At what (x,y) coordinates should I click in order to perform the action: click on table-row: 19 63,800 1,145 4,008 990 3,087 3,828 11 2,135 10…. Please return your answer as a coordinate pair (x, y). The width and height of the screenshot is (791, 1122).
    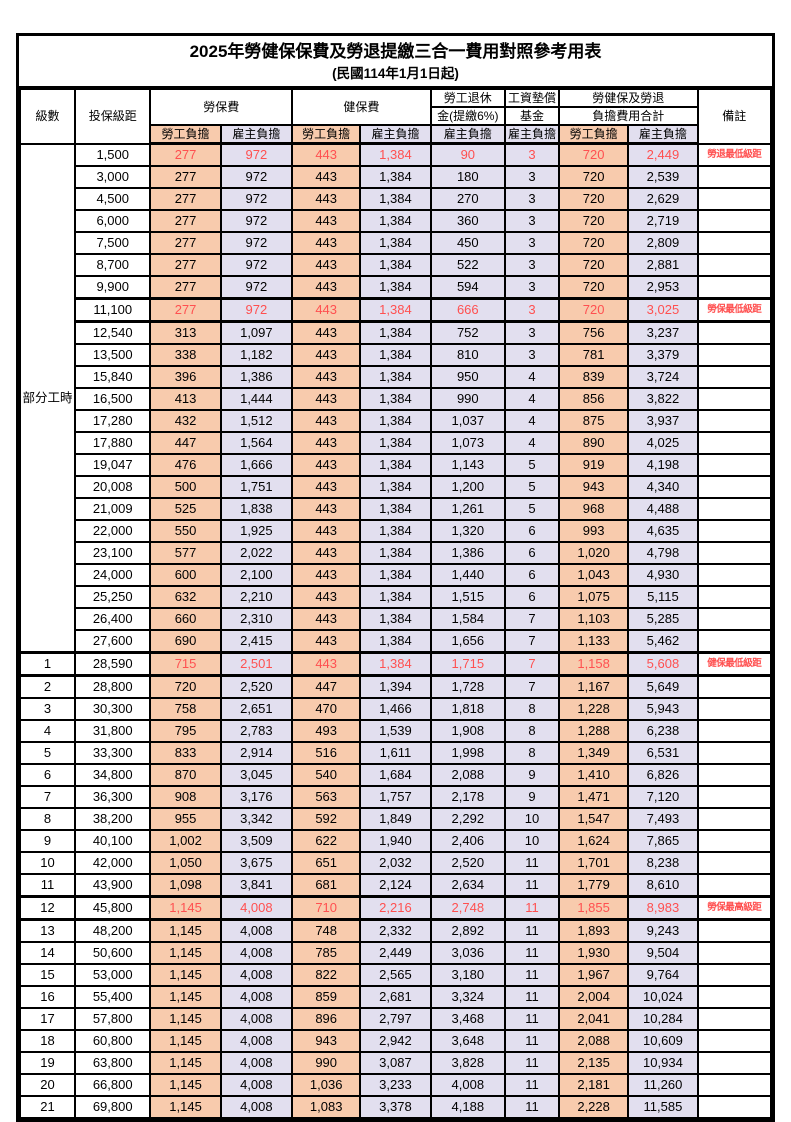
    Looking at the image, I should click on (395, 1063).